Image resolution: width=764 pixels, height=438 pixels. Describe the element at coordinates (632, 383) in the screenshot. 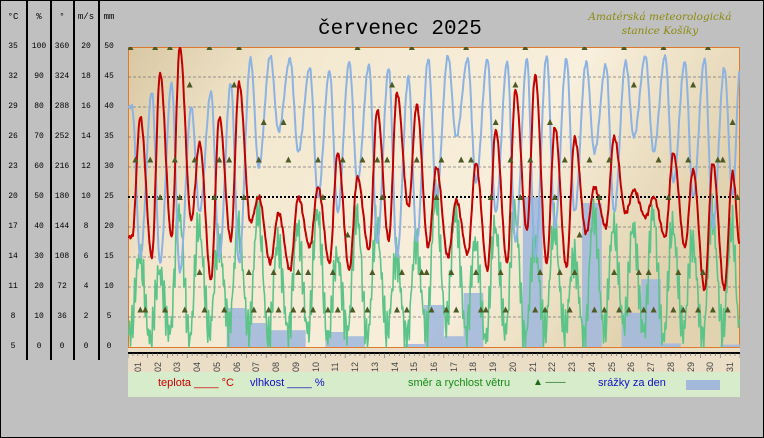

I see `legend-precipitation: srážky za den` at that location.